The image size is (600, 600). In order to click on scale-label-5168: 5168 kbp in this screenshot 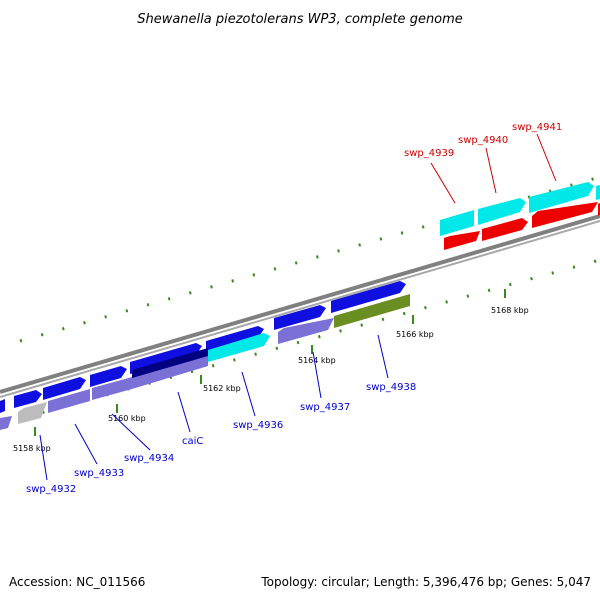, I will do `click(510, 310)`.